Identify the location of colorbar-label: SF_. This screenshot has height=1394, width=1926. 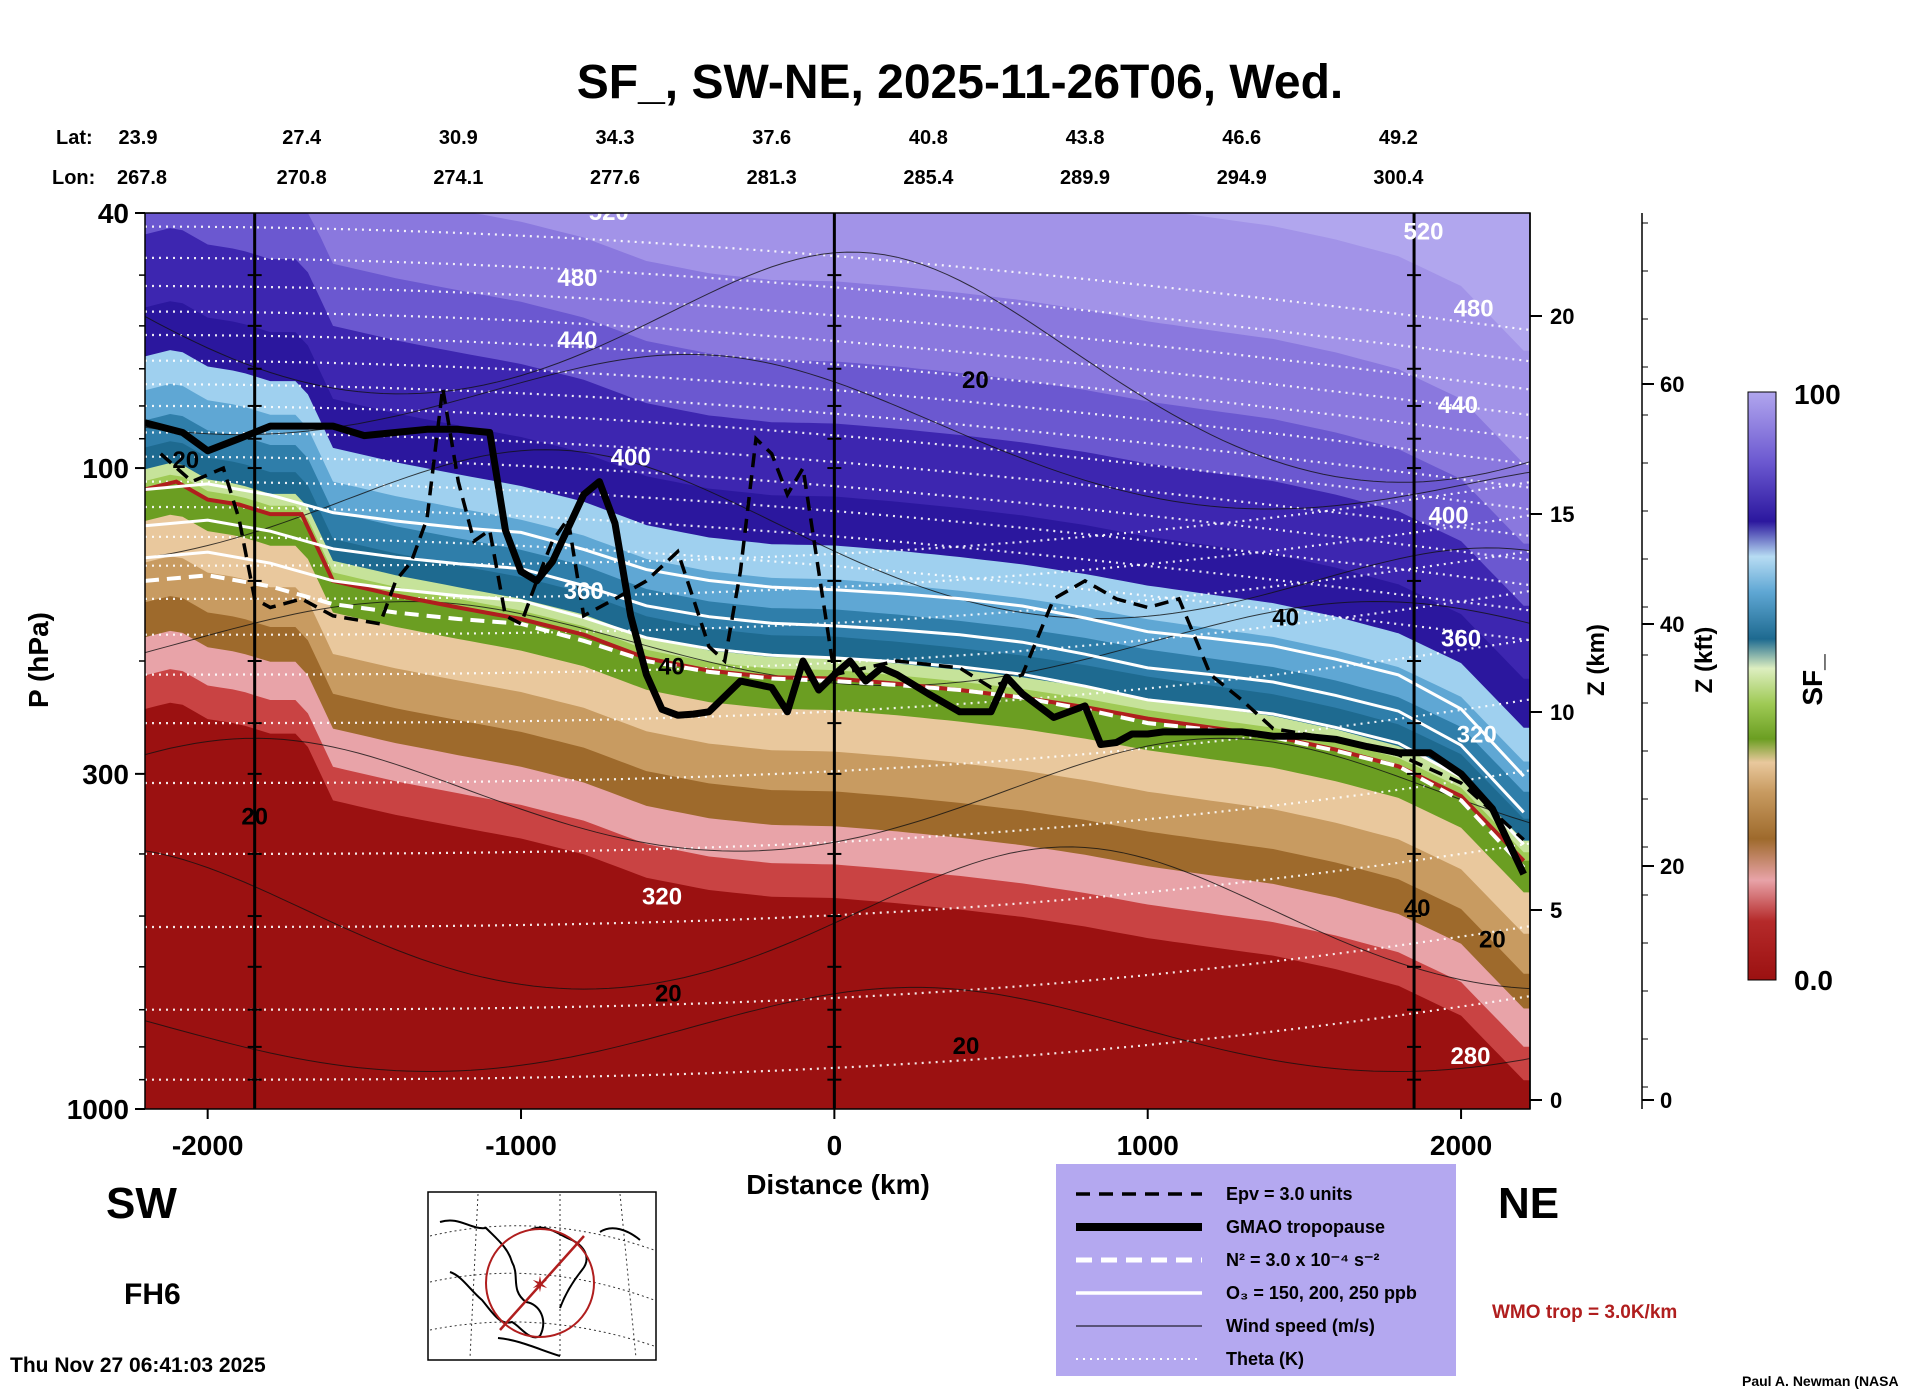
(1812, 680).